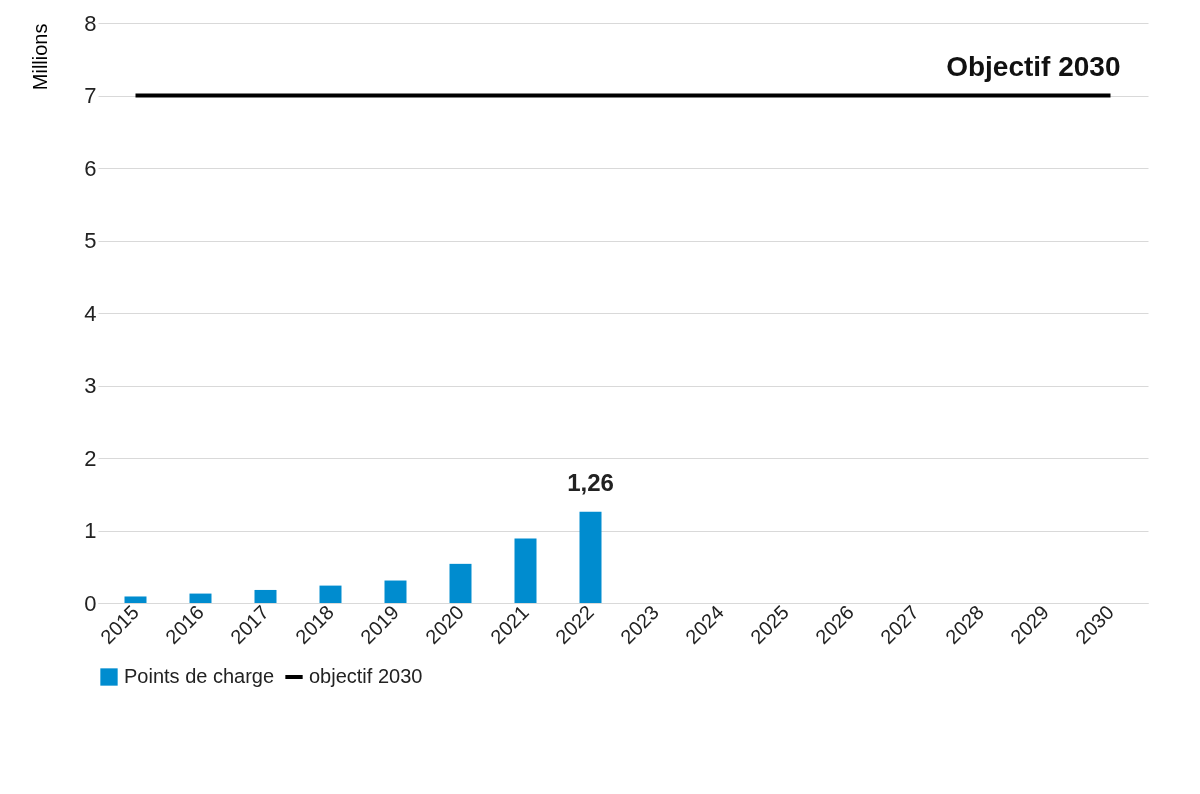  I want to click on y-tick-label: 8, so click(90, 23).